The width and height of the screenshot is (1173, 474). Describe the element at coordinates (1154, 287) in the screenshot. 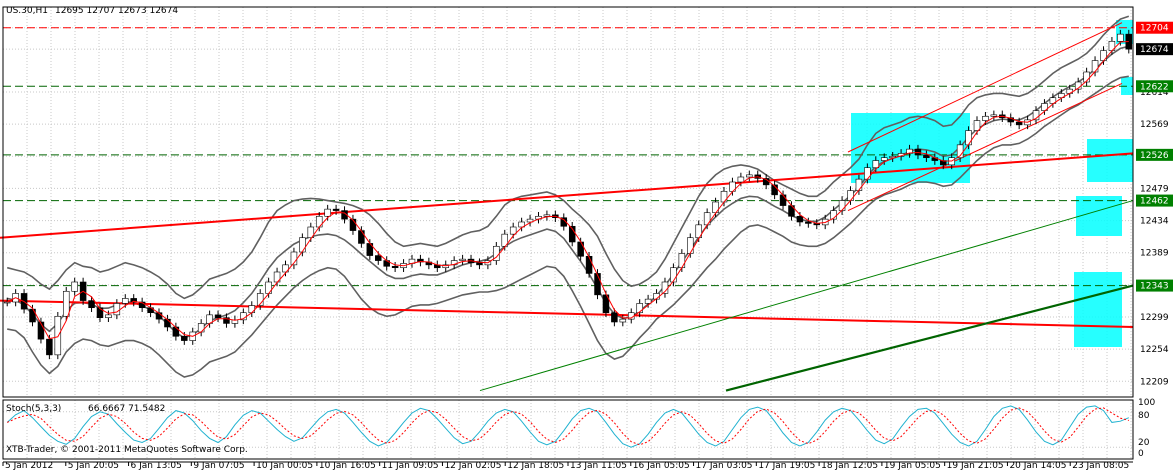

I see `price-tag-label: 12343` at that location.